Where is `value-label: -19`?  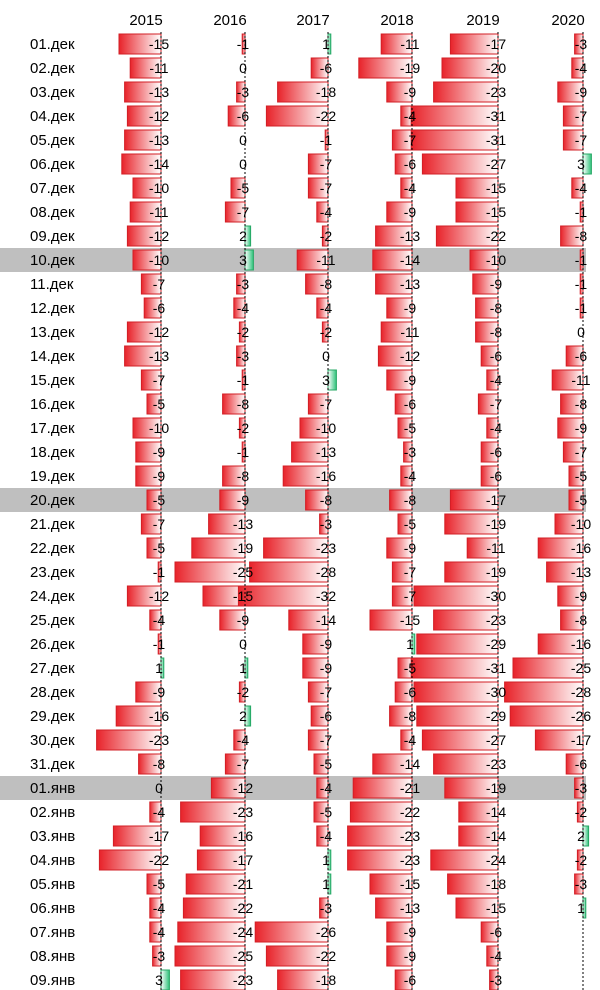
value-label: -19 is located at coordinates (496, 788).